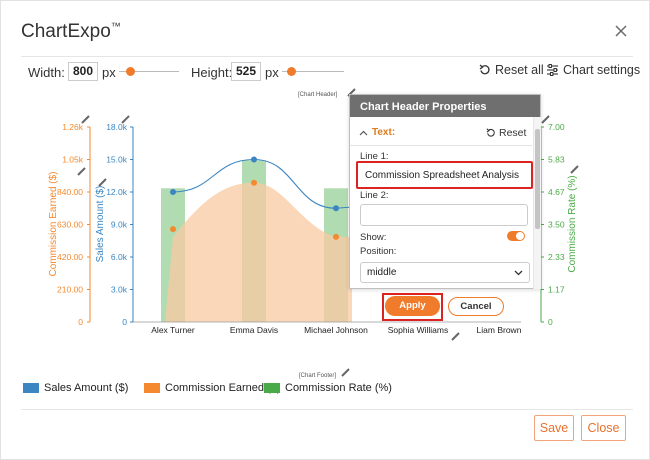  I want to click on commission-tick-label: 630.00, so click(70, 225).